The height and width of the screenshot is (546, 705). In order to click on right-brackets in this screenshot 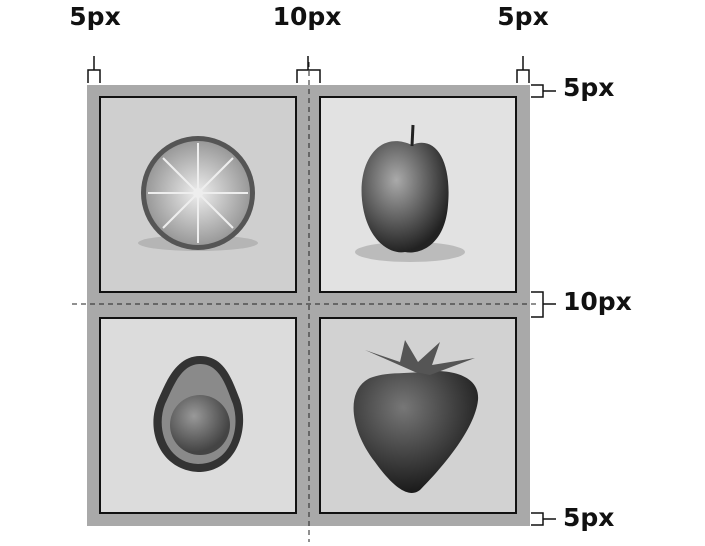, I will do `click(543, 305)`.